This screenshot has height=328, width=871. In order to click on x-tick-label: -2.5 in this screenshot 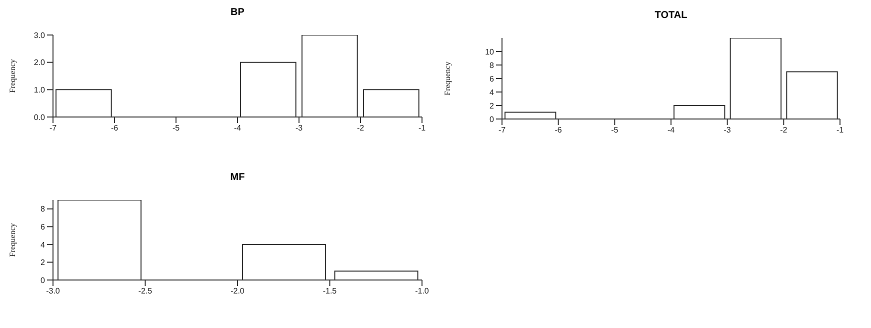, I will do `click(145, 291)`.